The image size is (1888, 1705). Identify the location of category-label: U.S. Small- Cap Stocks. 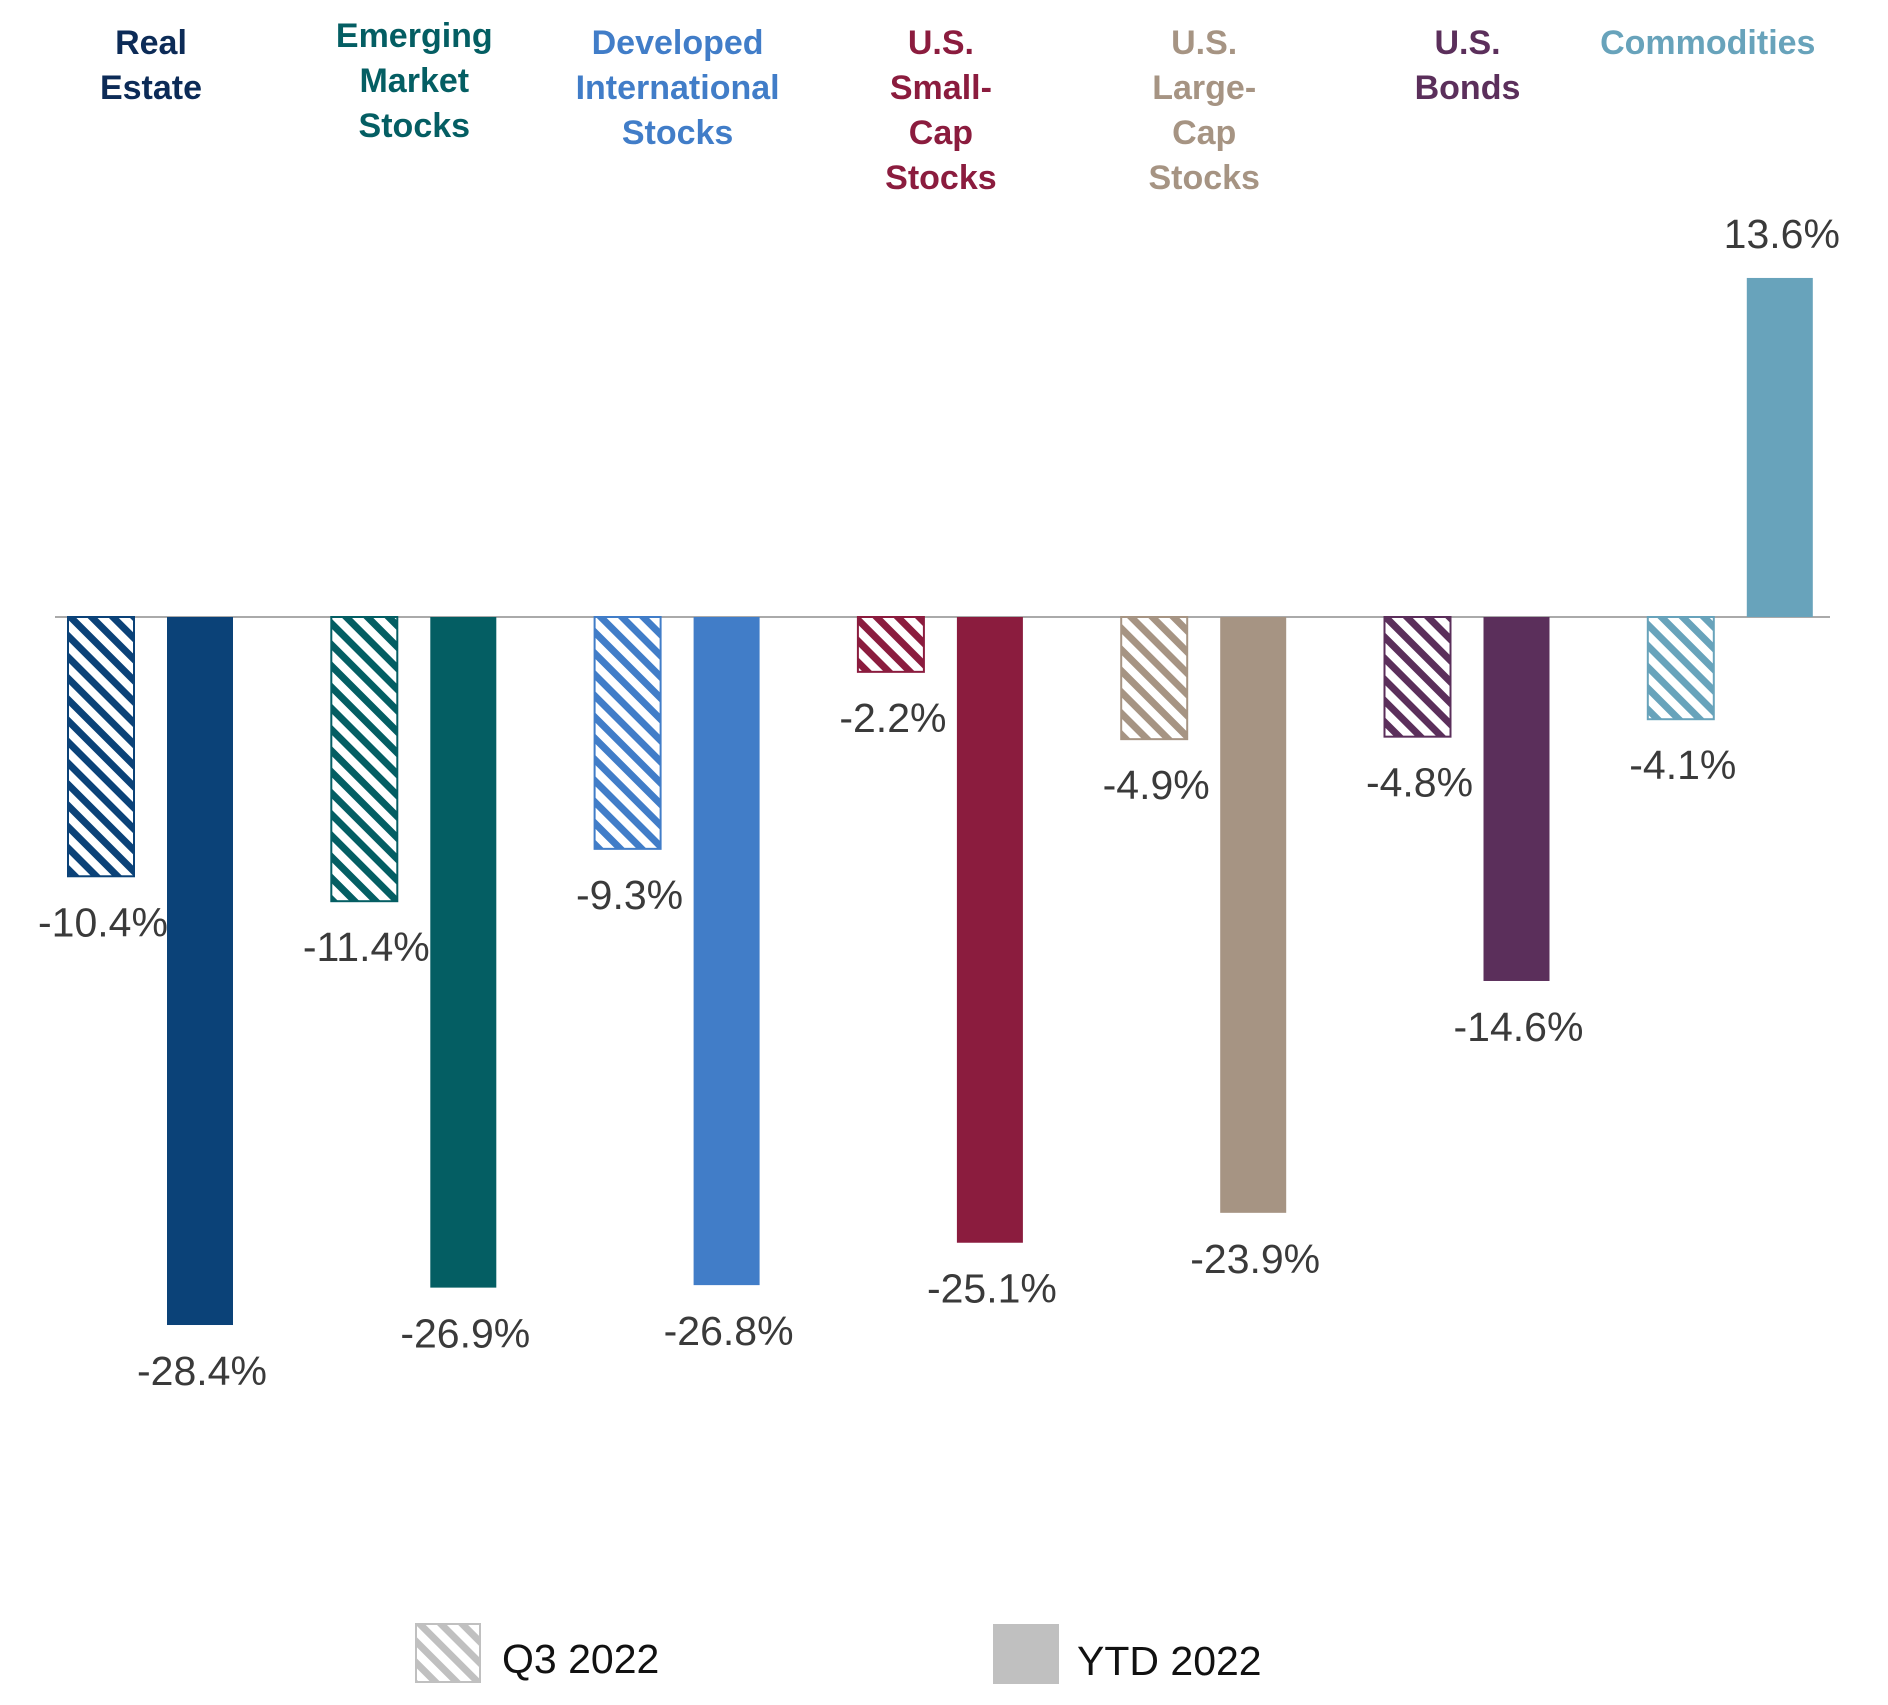
(941, 110).